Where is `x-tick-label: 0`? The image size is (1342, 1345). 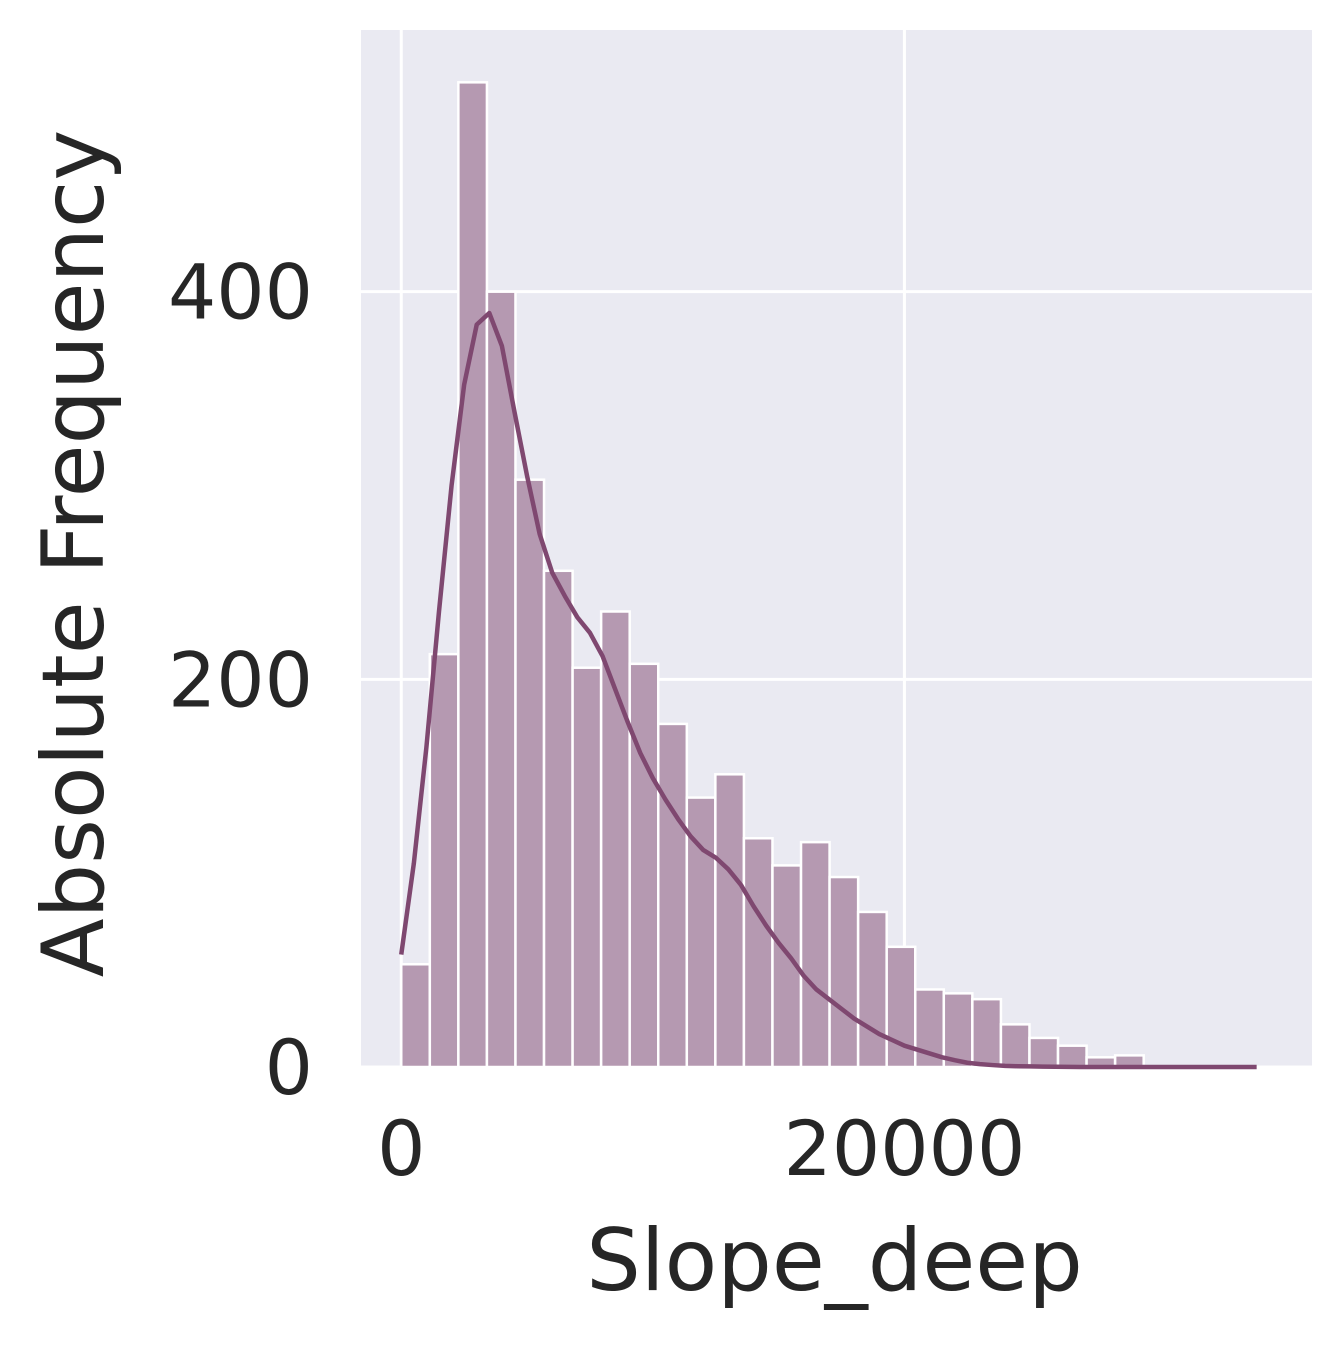 x-tick-label: 0 is located at coordinates (401, 1148).